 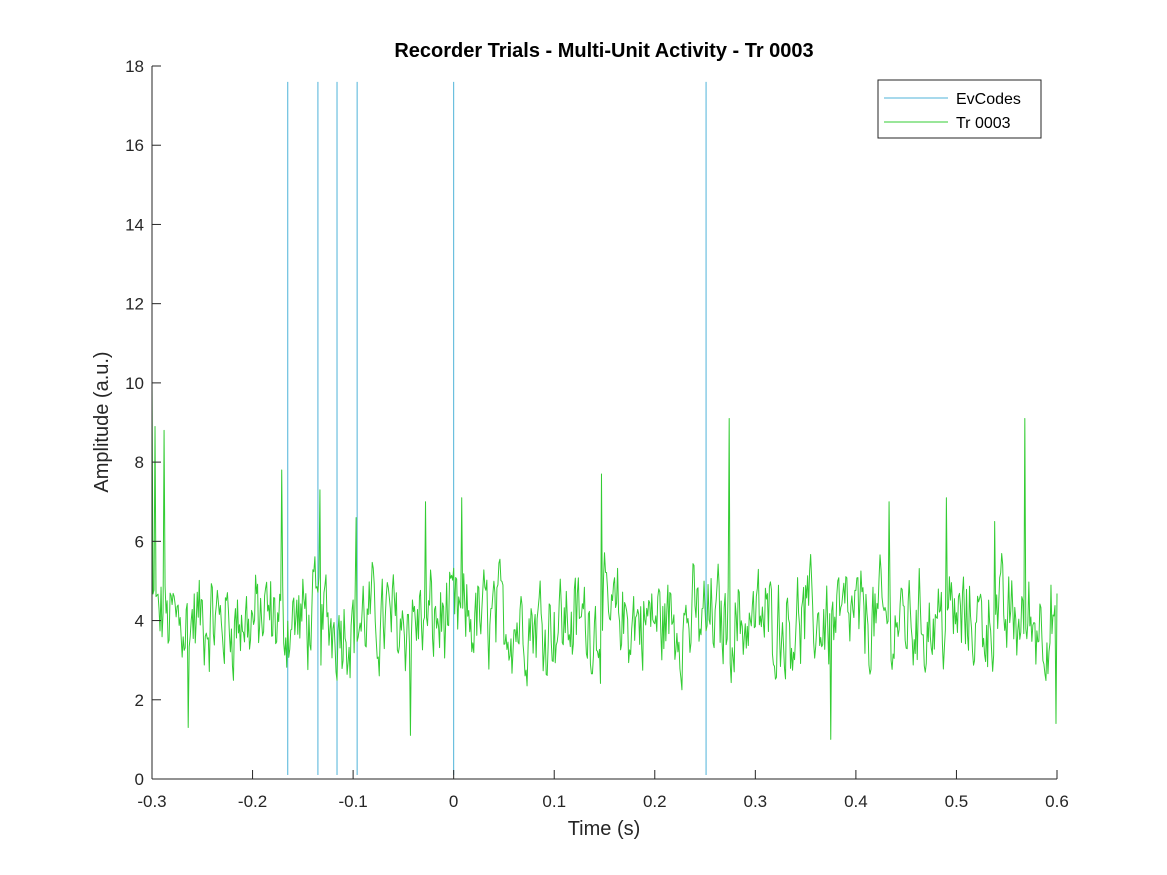 What do you see at coordinates (139, 541) in the screenshot?
I see `y-tick-label: 6` at bounding box center [139, 541].